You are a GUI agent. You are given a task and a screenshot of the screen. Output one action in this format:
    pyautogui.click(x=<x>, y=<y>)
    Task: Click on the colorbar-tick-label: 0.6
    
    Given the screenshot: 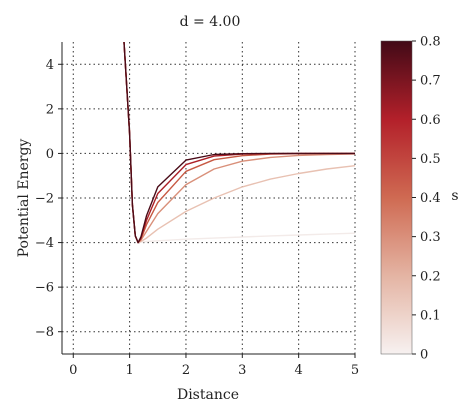 What is the action you would take?
    pyautogui.click(x=430, y=120)
    